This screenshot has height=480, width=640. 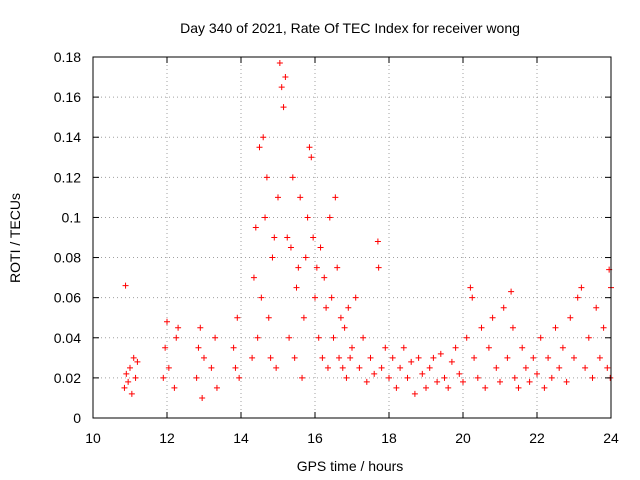 What do you see at coordinates (67, 298) in the screenshot?
I see `y-tick-label: 0.06` at bounding box center [67, 298].